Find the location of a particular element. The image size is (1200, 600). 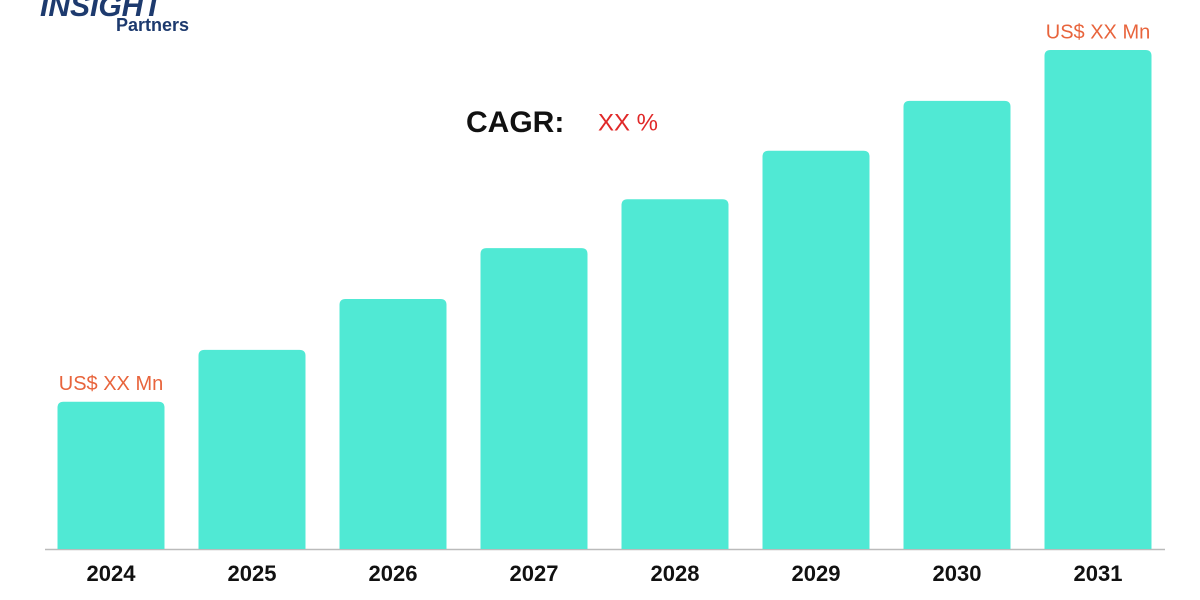

x-tick-label: 2031 is located at coordinates (1098, 573).